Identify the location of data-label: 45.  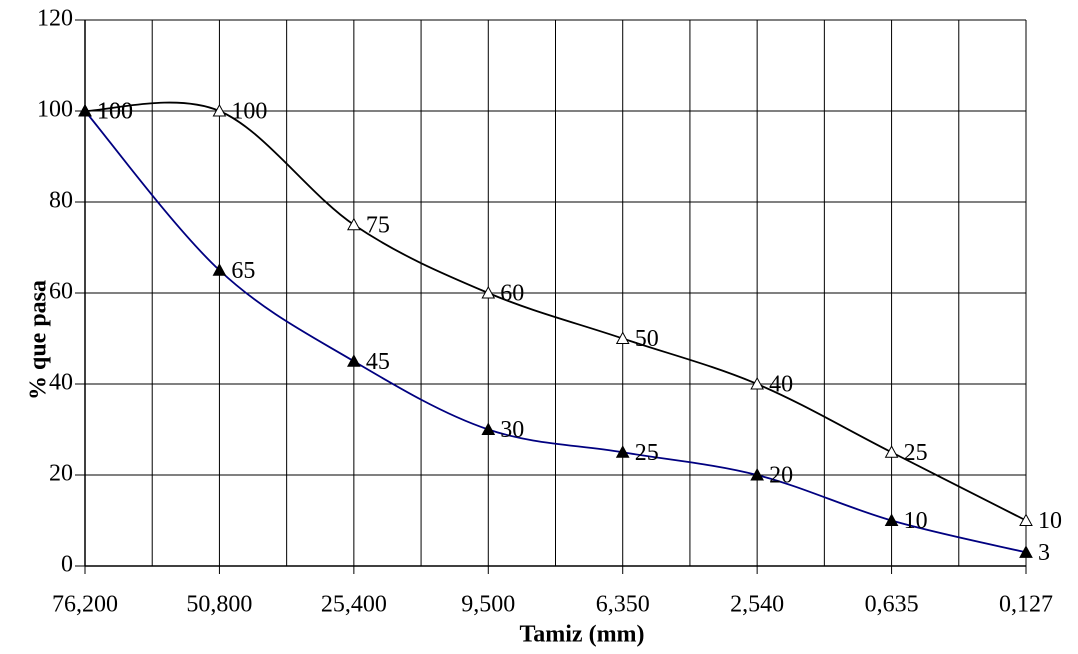
(378, 362).